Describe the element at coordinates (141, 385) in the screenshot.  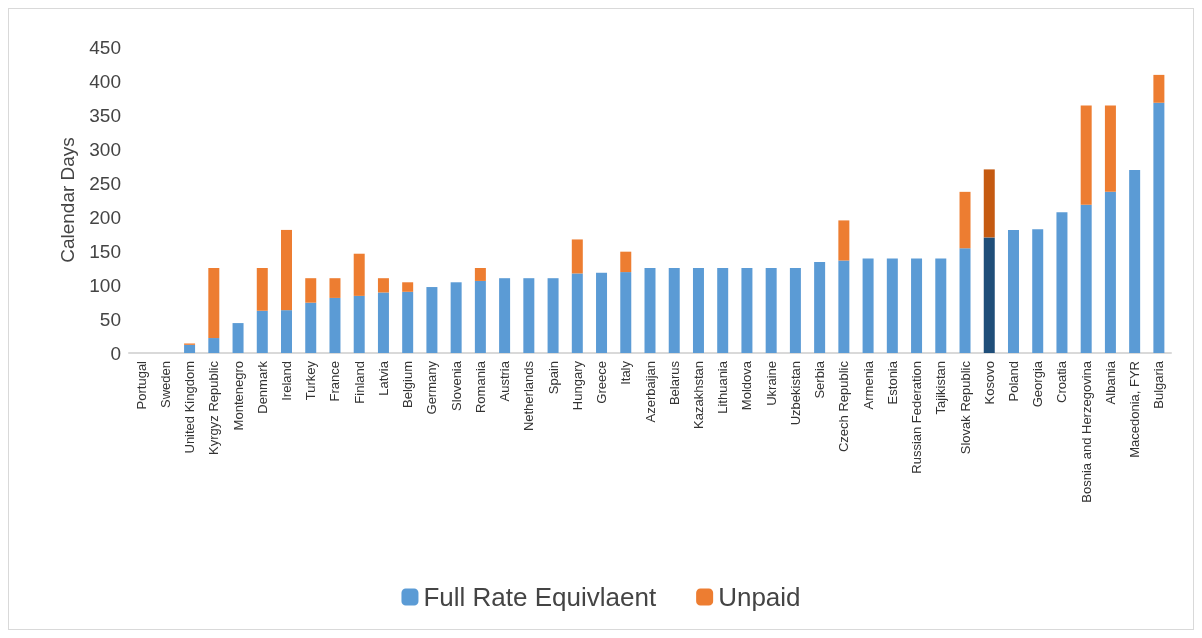
I see `x-tick-label: Portugal` at that location.